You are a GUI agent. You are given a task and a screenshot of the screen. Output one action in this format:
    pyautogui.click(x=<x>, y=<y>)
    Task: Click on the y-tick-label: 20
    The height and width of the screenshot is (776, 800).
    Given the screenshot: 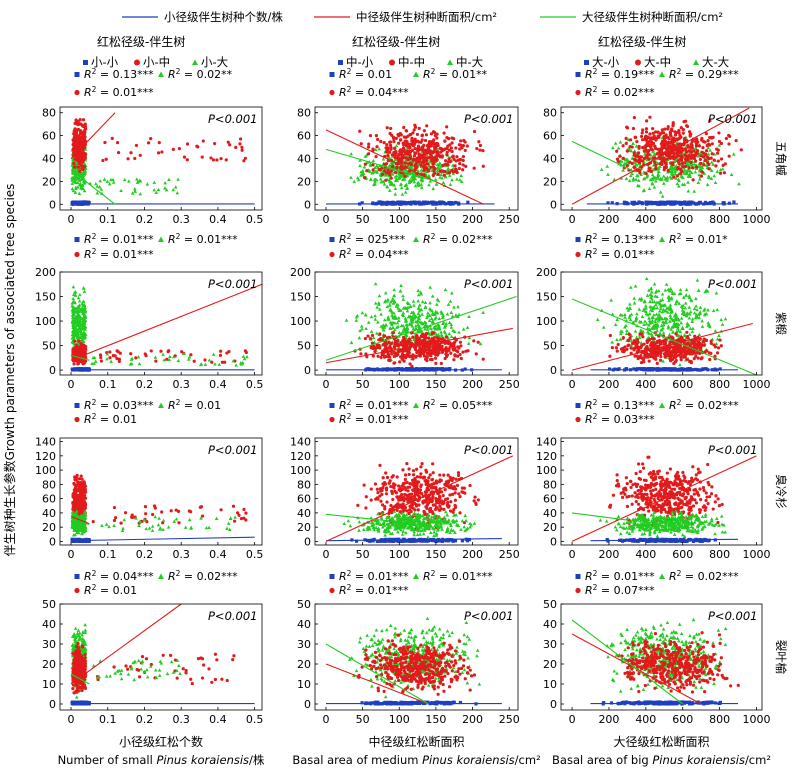 What is the action you would take?
    pyautogui.click(x=550, y=181)
    